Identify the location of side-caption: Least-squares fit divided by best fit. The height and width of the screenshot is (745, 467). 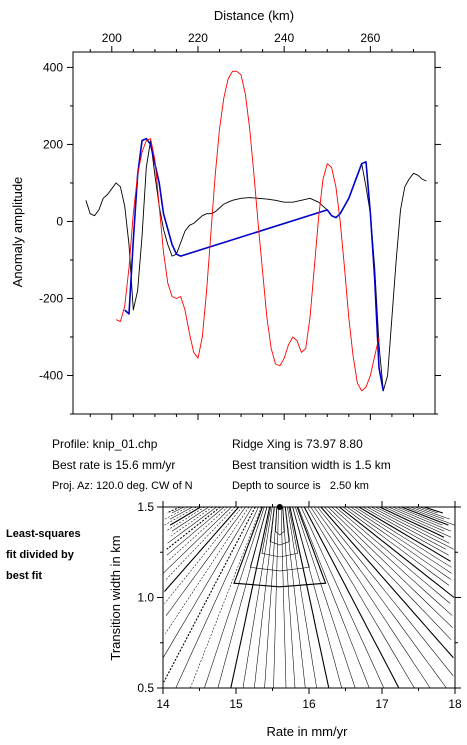
(56, 555).